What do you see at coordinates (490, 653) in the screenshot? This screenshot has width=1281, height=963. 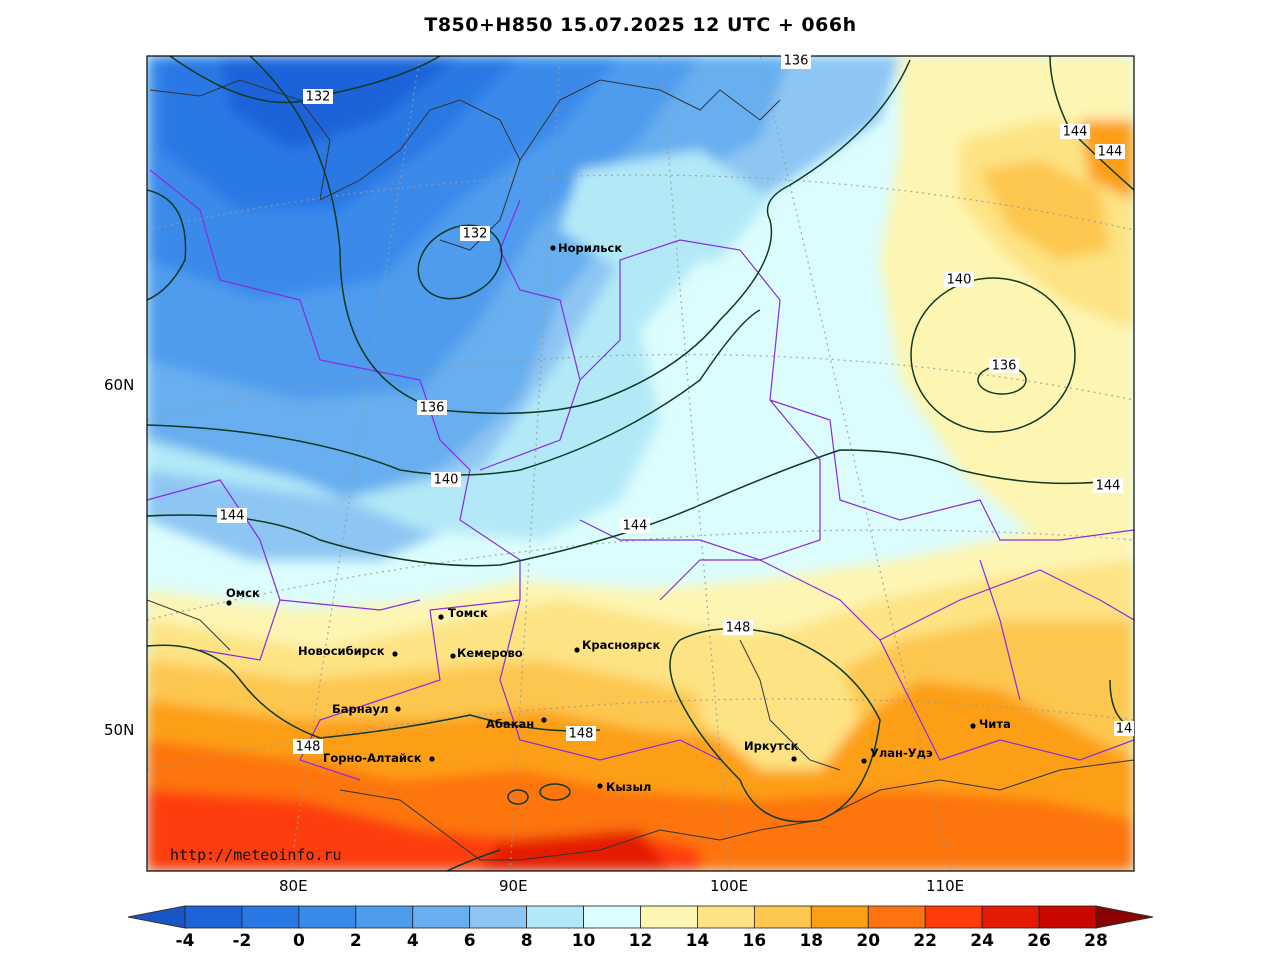 I see `city-label: Кемерово` at bounding box center [490, 653].